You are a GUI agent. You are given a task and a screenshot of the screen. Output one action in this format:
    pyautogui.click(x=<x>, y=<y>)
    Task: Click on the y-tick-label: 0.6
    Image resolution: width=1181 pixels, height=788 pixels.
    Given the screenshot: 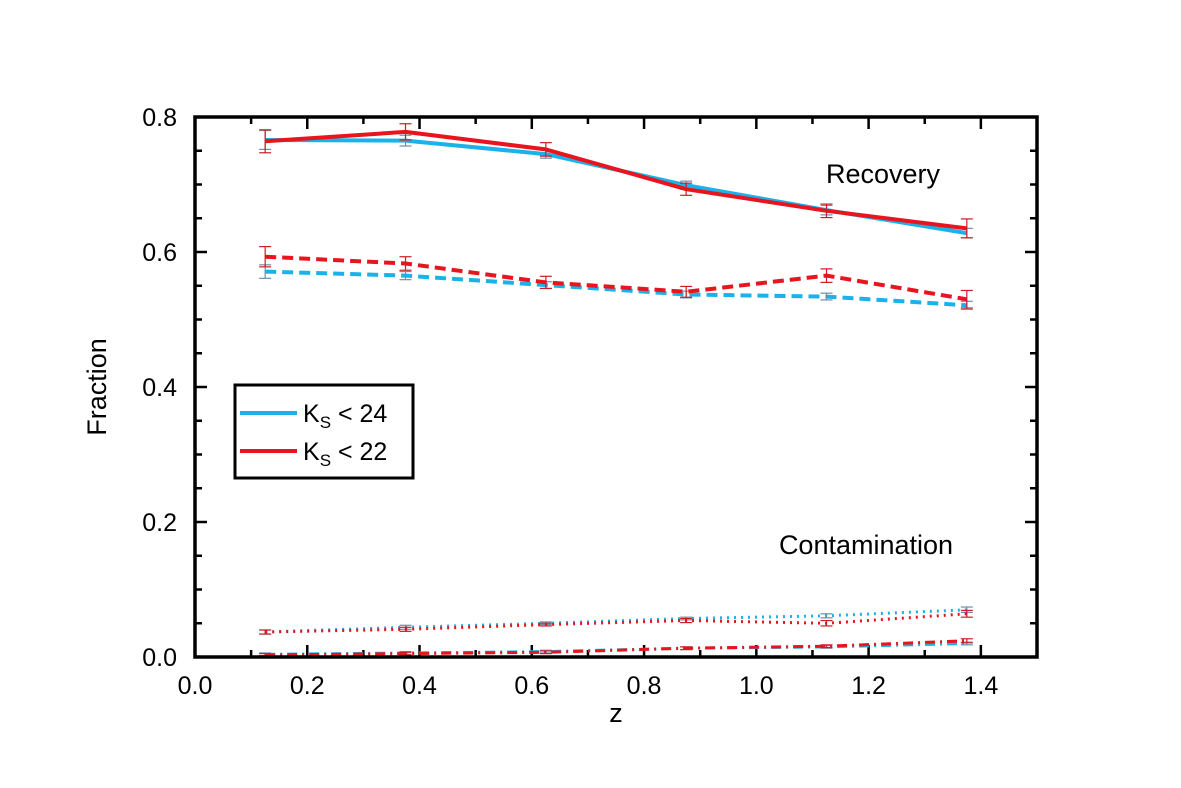 What is the action you would take?
    pyautogui.click(x=159, y=253)
    